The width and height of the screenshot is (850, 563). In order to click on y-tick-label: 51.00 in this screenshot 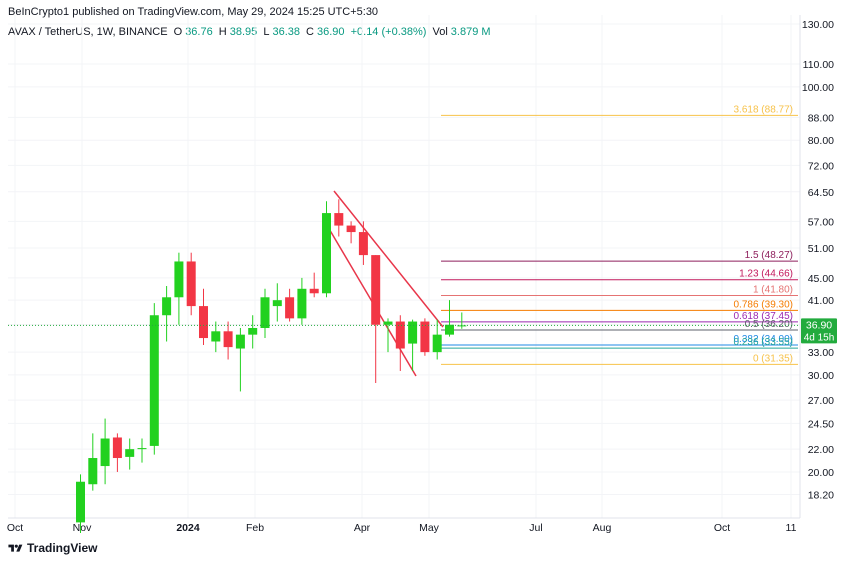, I will do `click(821, 249)`.